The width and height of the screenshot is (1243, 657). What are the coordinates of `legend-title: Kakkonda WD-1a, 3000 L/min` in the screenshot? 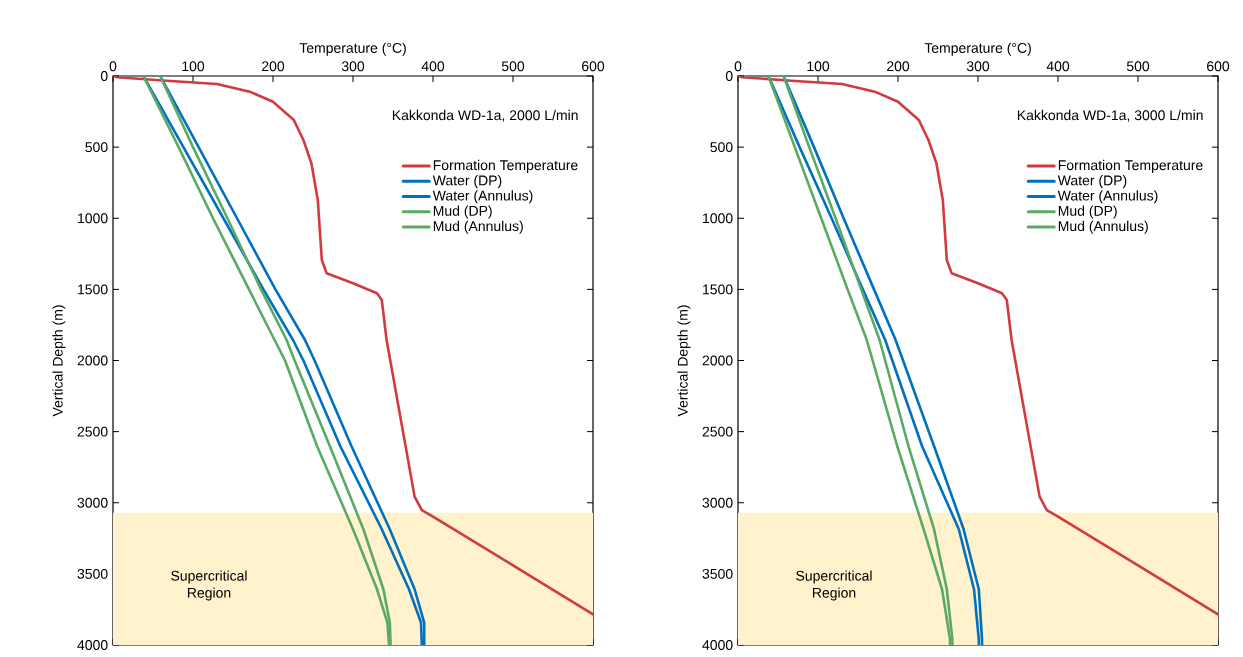 It's located at (1110, 115).